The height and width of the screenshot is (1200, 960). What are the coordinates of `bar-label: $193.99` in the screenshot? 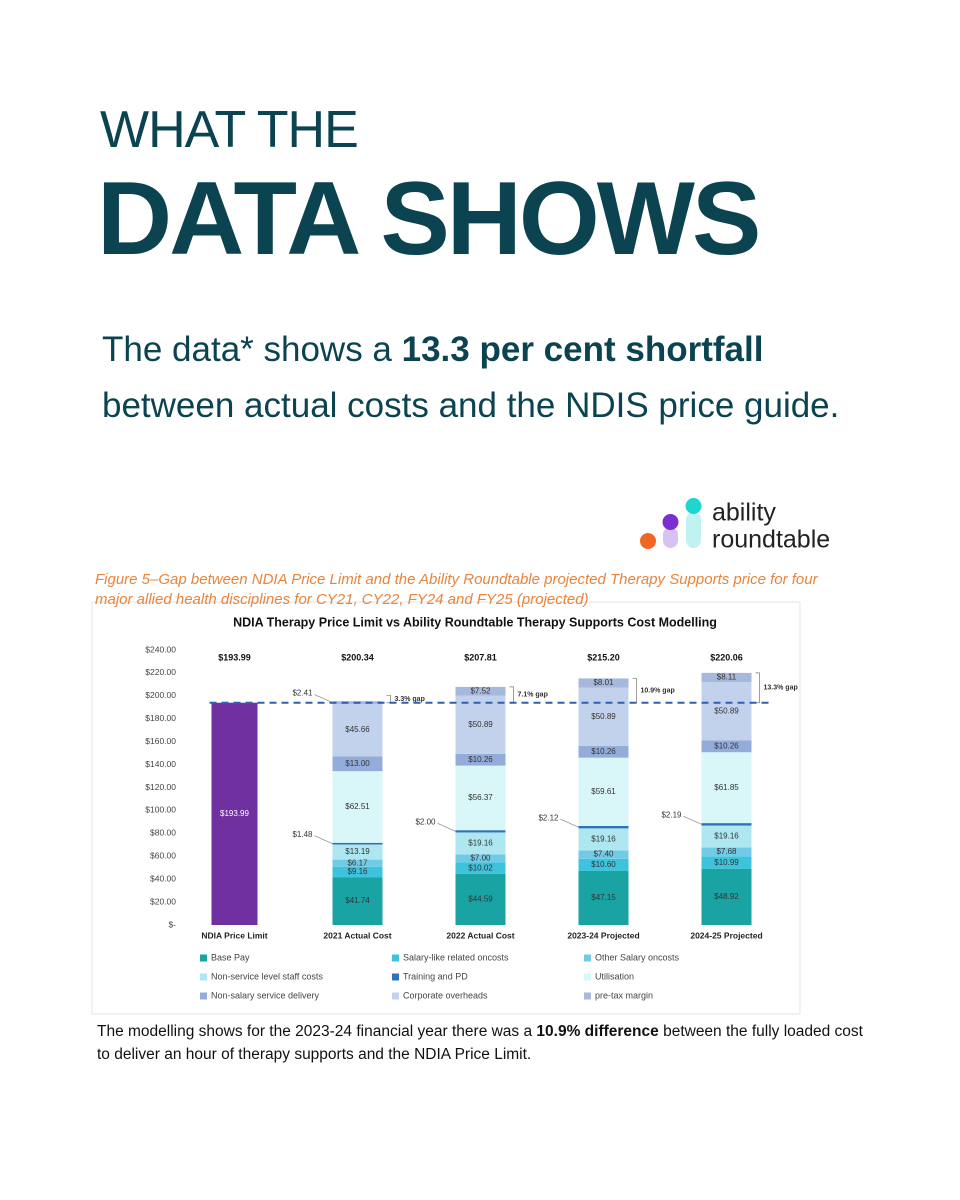 It's located at (234, 813).